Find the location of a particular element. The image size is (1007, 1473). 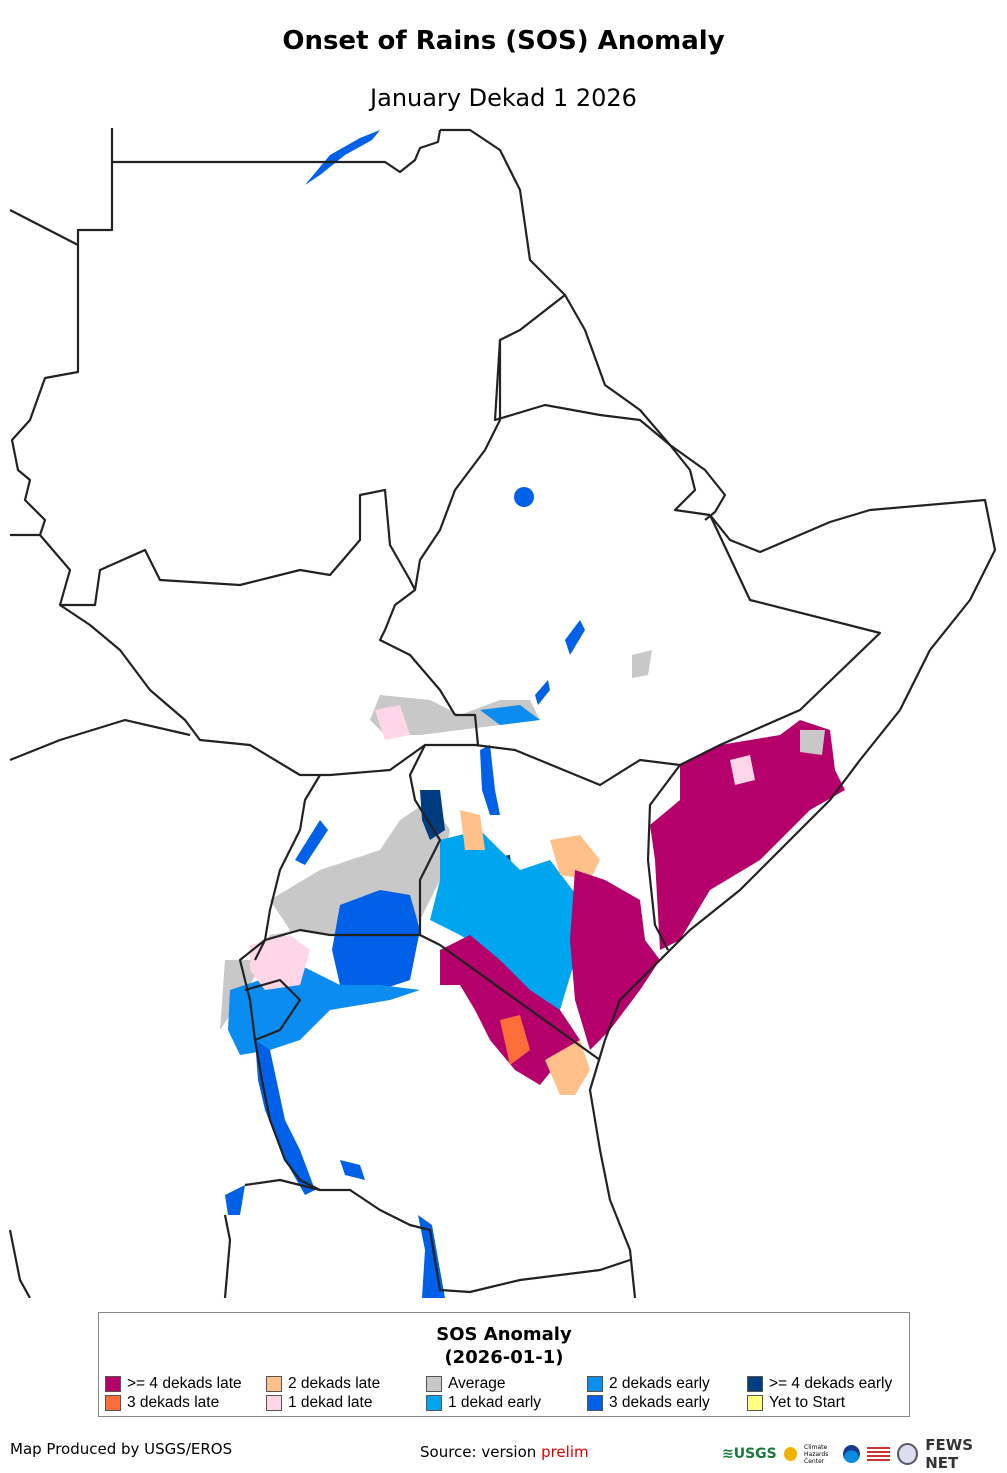

legend-item: 1 dekad early is located at coordinates (483, 1403).